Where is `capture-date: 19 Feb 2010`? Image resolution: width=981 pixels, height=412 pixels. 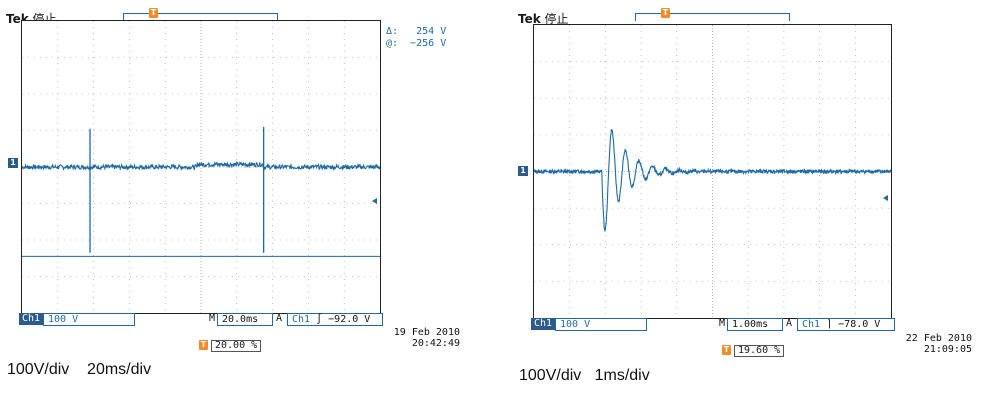
capture-date: 19 Feb 2010 is located at coordinates (426, 332).